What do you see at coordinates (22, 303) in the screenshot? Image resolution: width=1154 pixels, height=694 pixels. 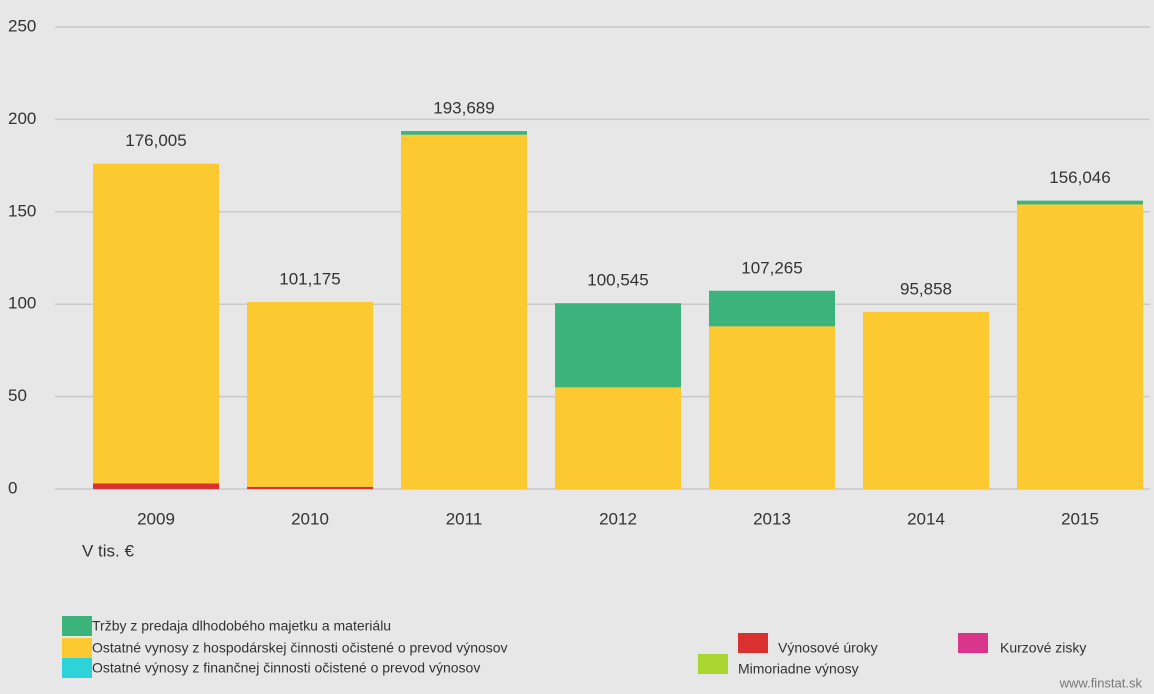 I see `y-tick-label: 100` at bounding box center [22, 303].